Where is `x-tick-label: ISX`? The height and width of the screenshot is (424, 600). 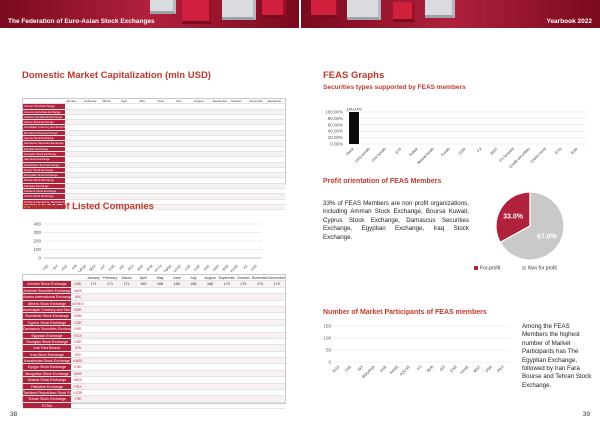
x-tick-label: ISX is located at coordinates (55, 266).